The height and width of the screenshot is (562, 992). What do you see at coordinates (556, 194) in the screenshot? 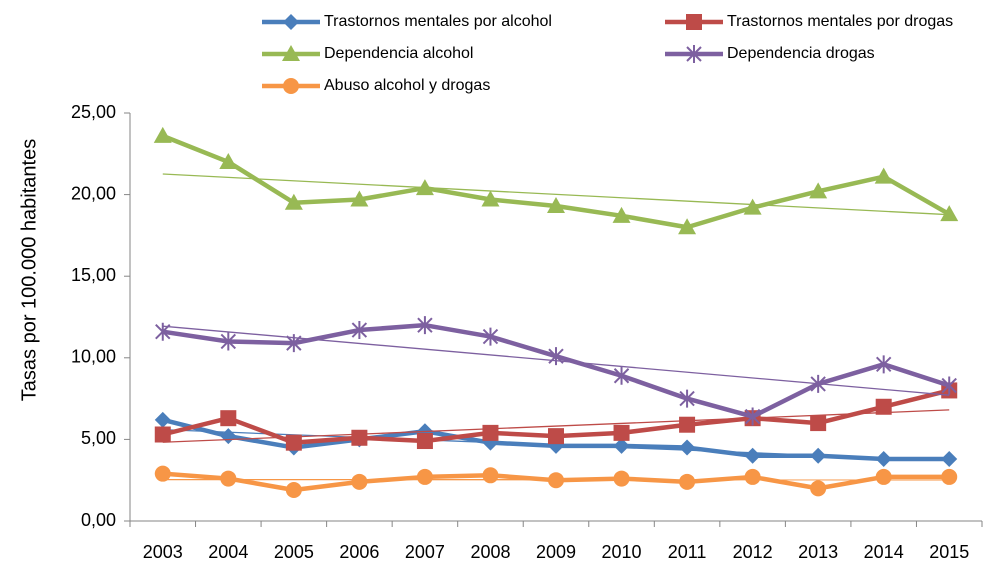
I see `trend-line` at bounding box center [556, 194].